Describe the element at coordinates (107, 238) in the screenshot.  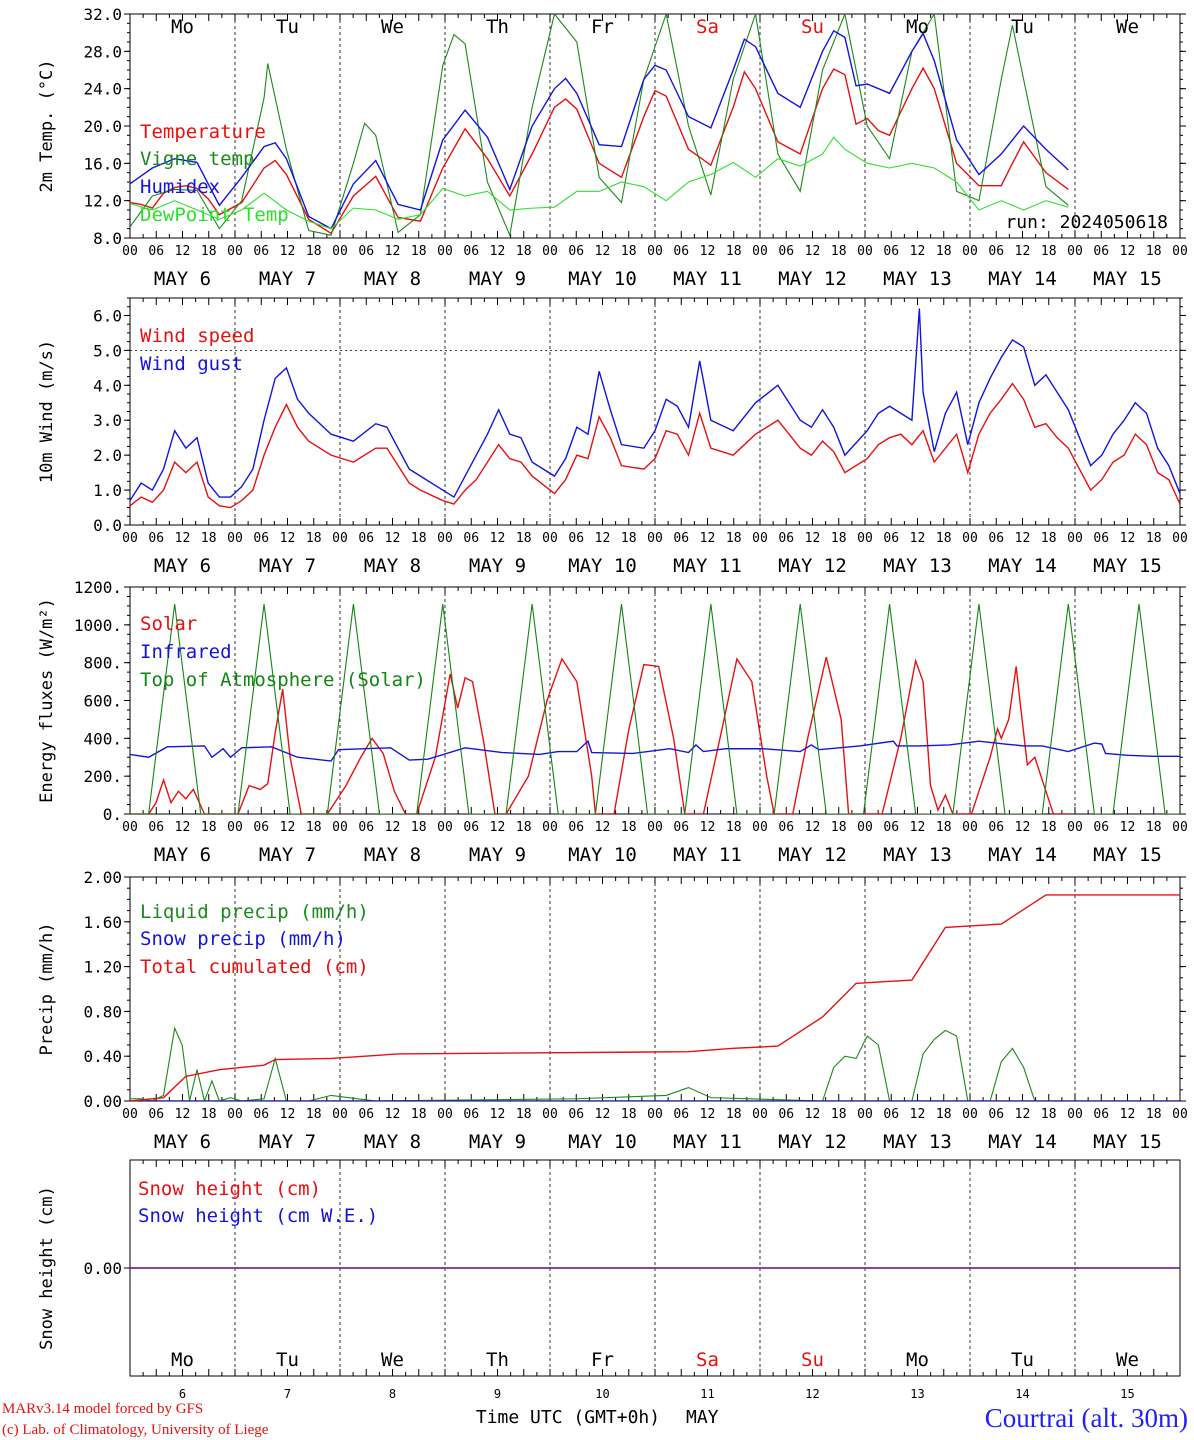
I see `y-tick-label: 8.0` at that location.